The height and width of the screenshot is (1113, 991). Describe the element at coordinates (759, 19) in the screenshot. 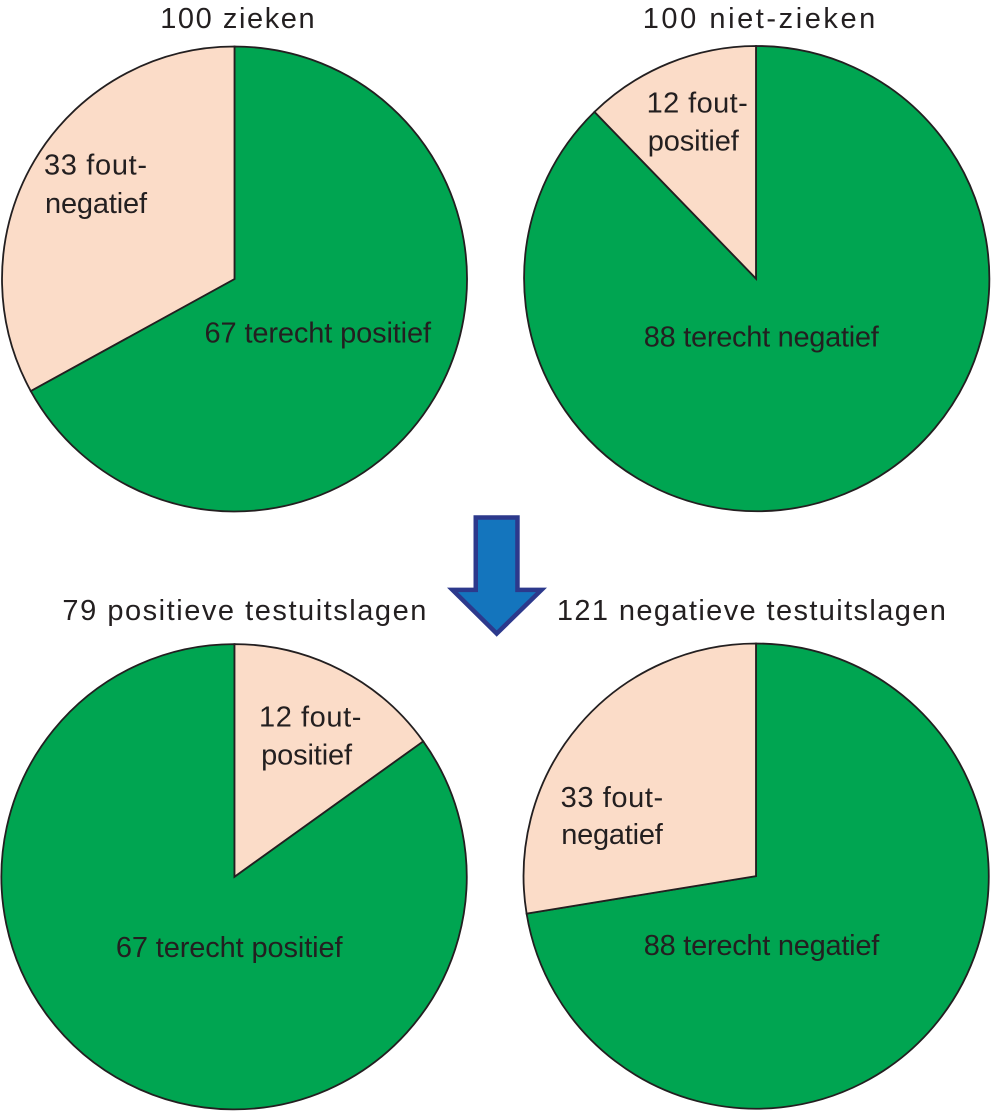

I see `svg-text: 100 niet-zieken` at that location.